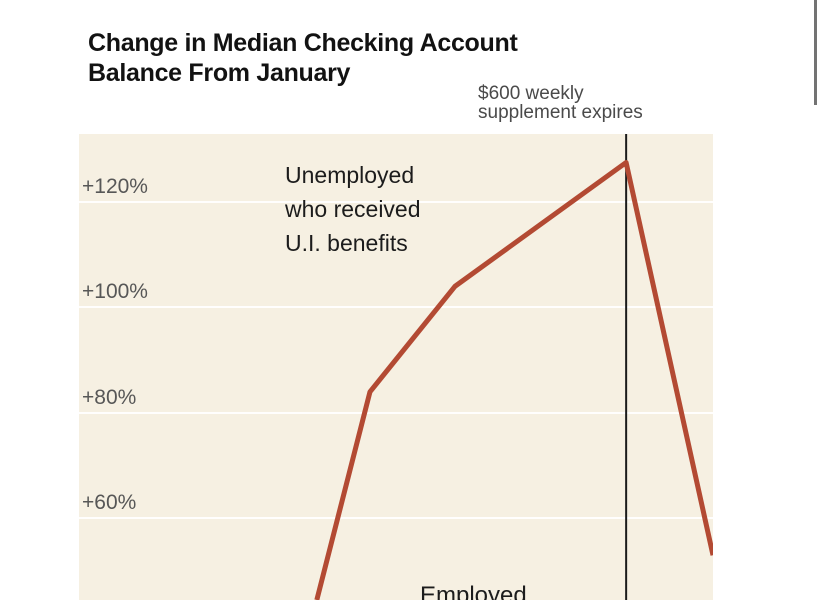 Image resolution: width=817 pixels, height=600 pixels. Describe the element at coordinates (115, 186) in the screenshot. I see `y-tick-label-120: +120%` at that location.